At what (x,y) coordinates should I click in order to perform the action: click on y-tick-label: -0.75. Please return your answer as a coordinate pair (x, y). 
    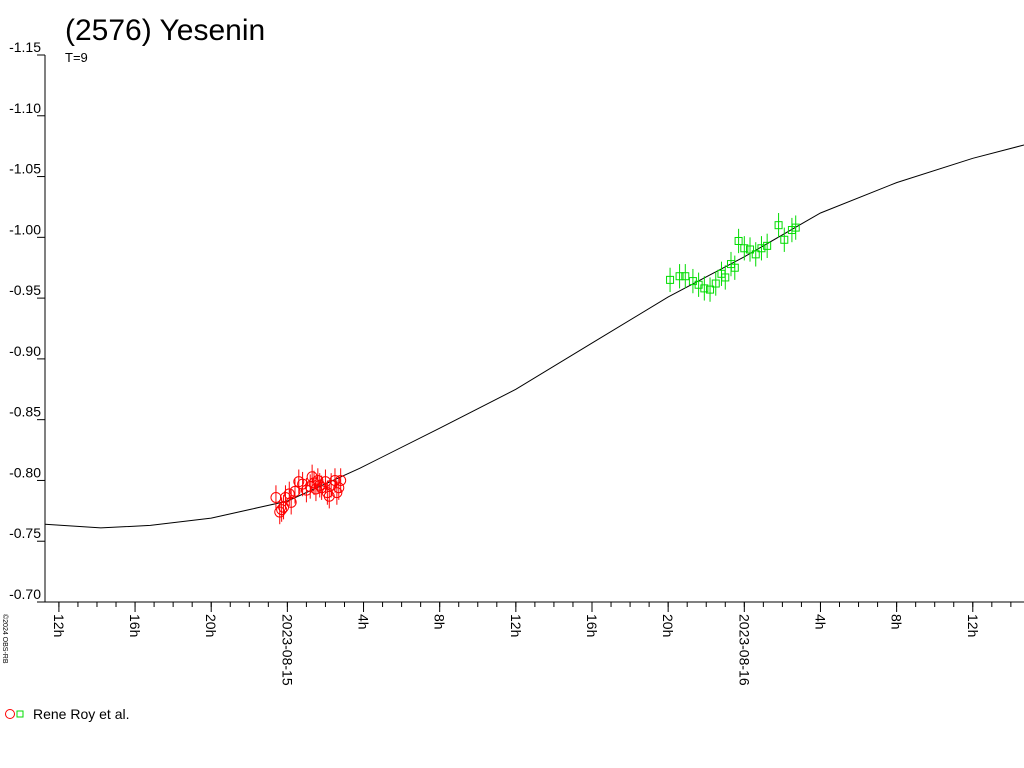
    Looking at the image, I should click on (25, 533).